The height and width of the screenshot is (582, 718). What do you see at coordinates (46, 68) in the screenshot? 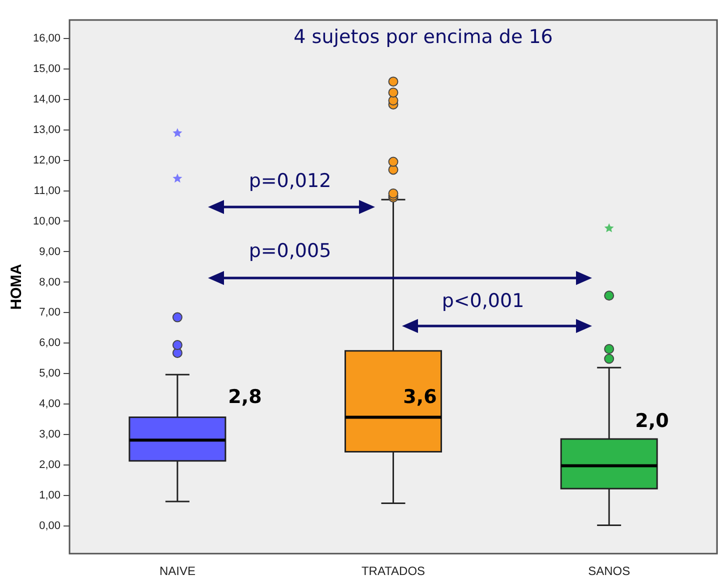
I see `y-tick-label: 15,00` at bounding box center [46, 68].